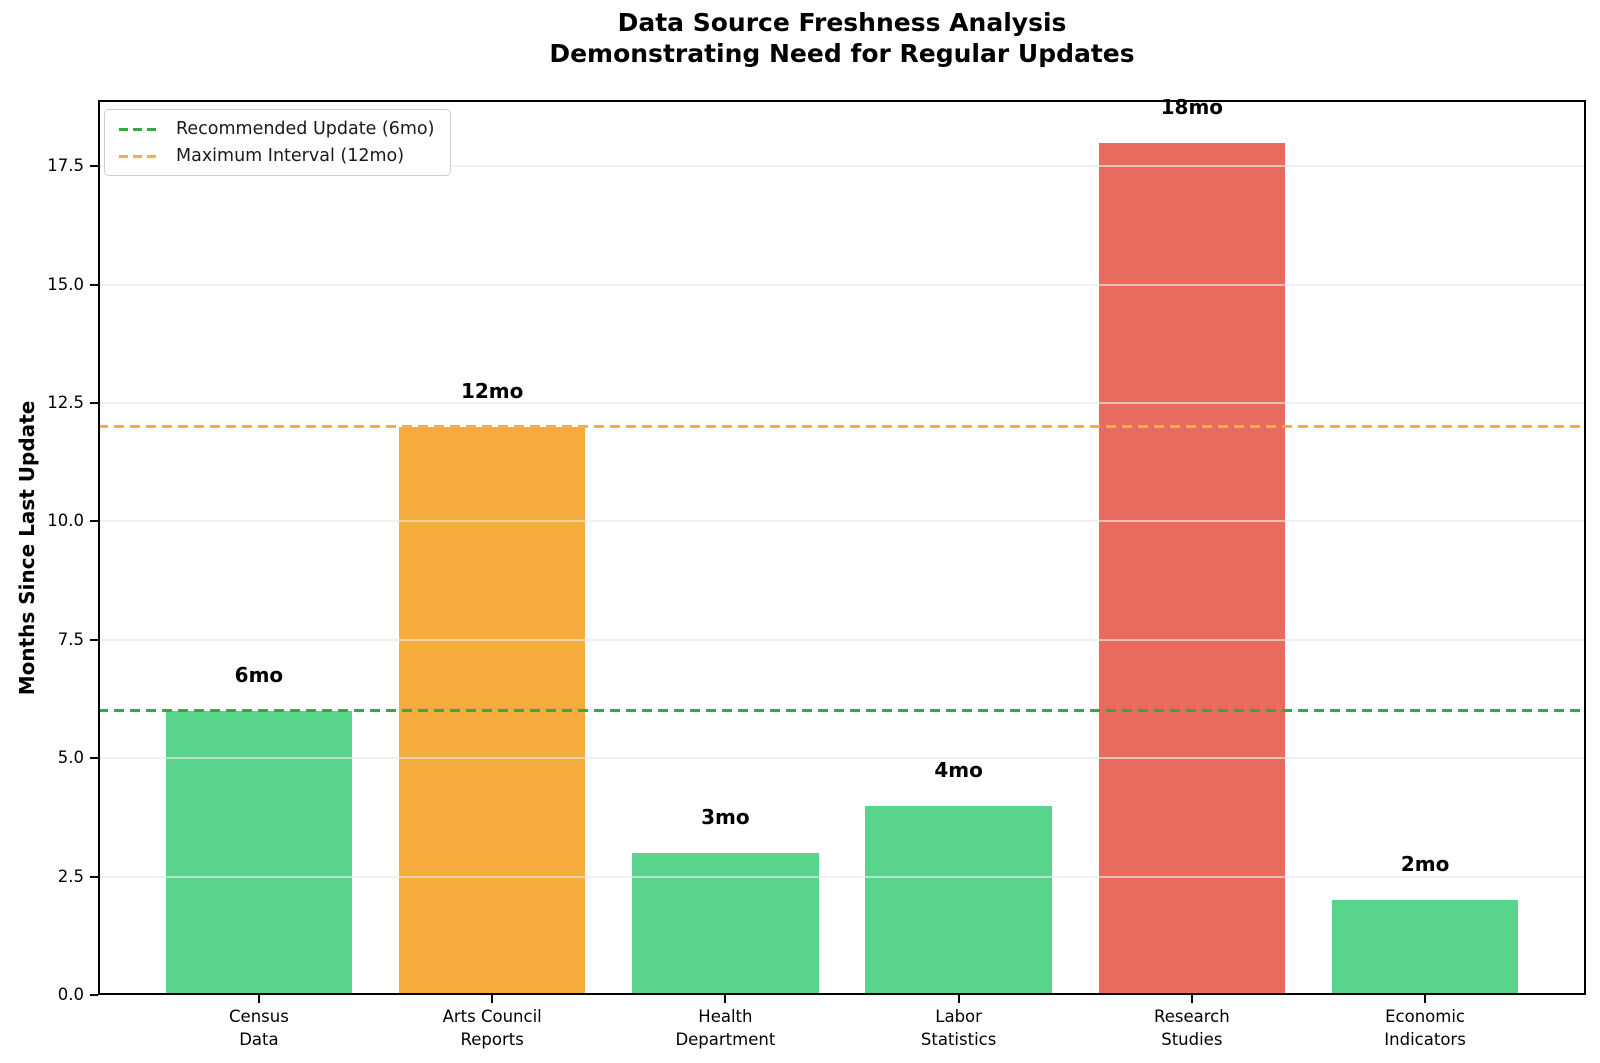  What do you see at coordinates (259, 1028) in the screenshot?
I see `x-tick-label: Census Data` at bounding box center [259, 1028].